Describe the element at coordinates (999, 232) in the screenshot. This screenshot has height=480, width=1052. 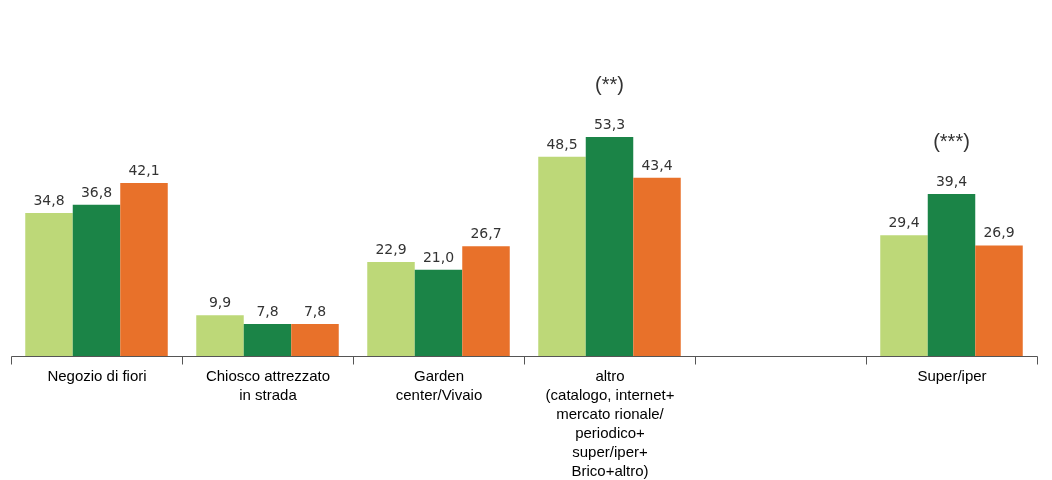
I see `data-label: 26,9` at that location.